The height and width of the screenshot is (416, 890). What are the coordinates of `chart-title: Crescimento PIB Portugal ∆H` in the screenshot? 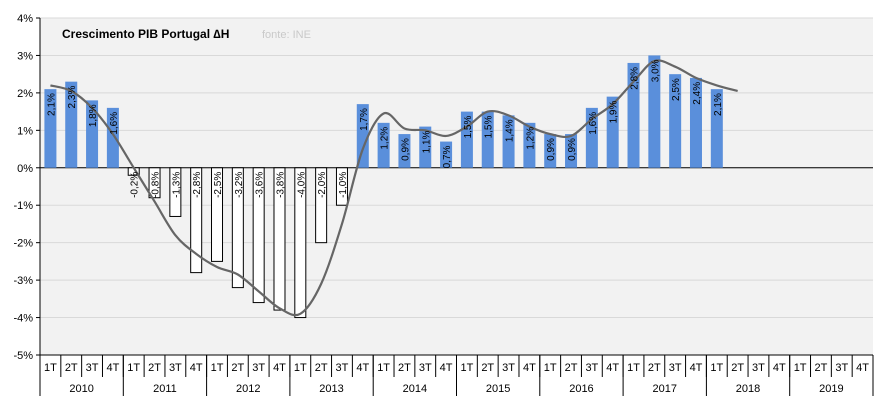 It's located at (145, 34).